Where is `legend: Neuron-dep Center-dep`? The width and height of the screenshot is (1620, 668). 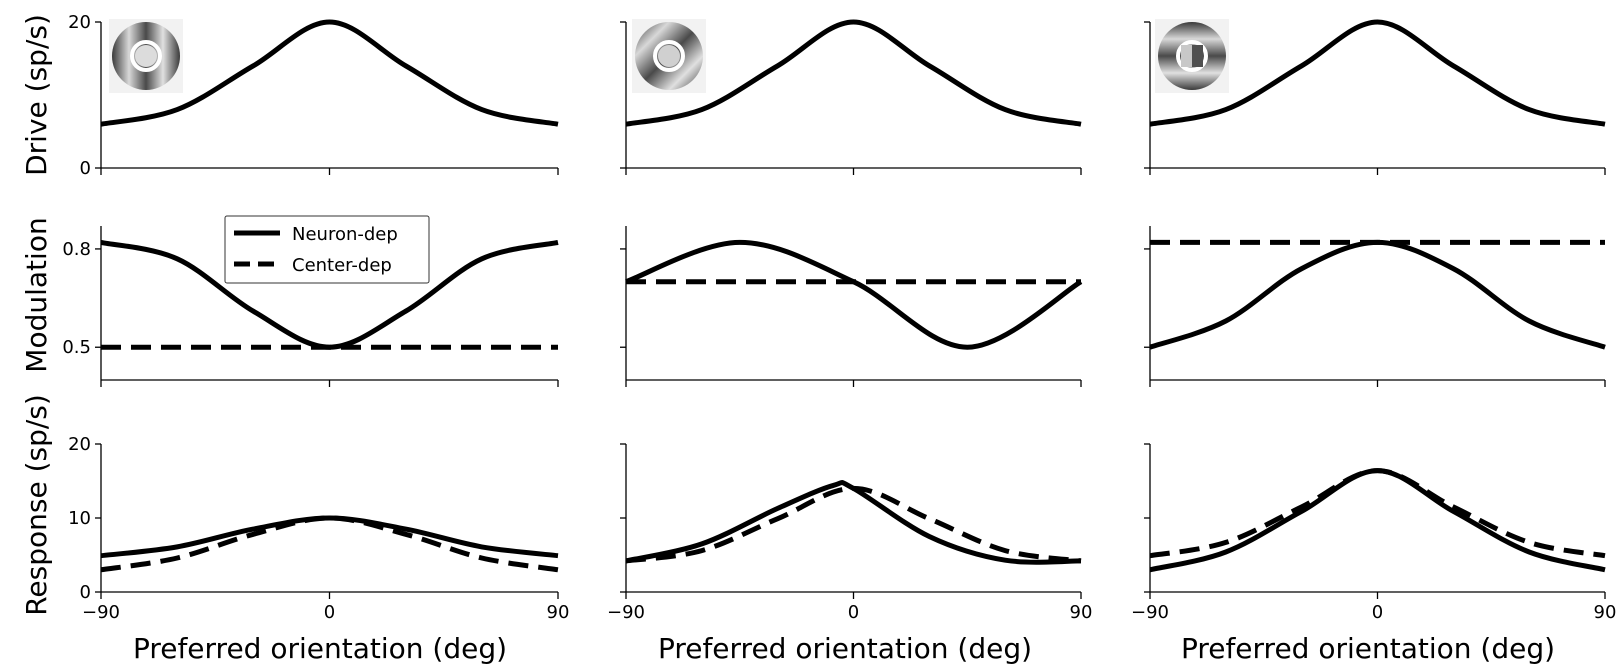
legend: Neuron-dep Center-dep is located at coordinates (327, 249).